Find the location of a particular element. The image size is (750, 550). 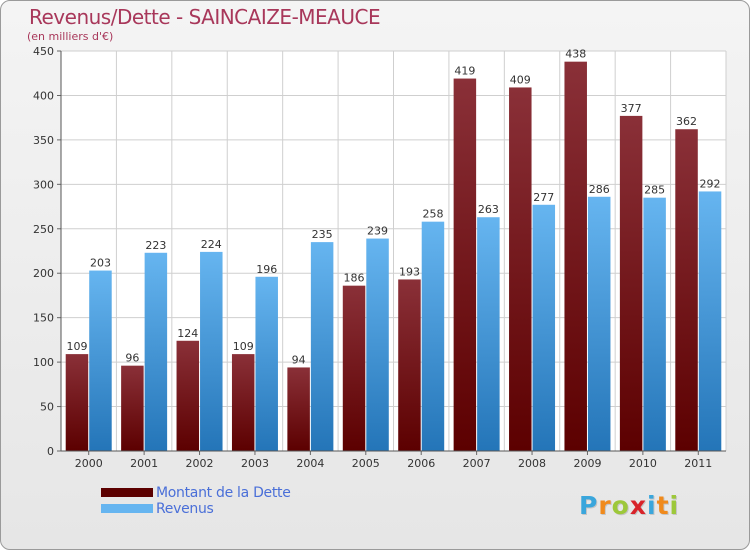

bar-dette-2000 is located at coordinates (77, 402).